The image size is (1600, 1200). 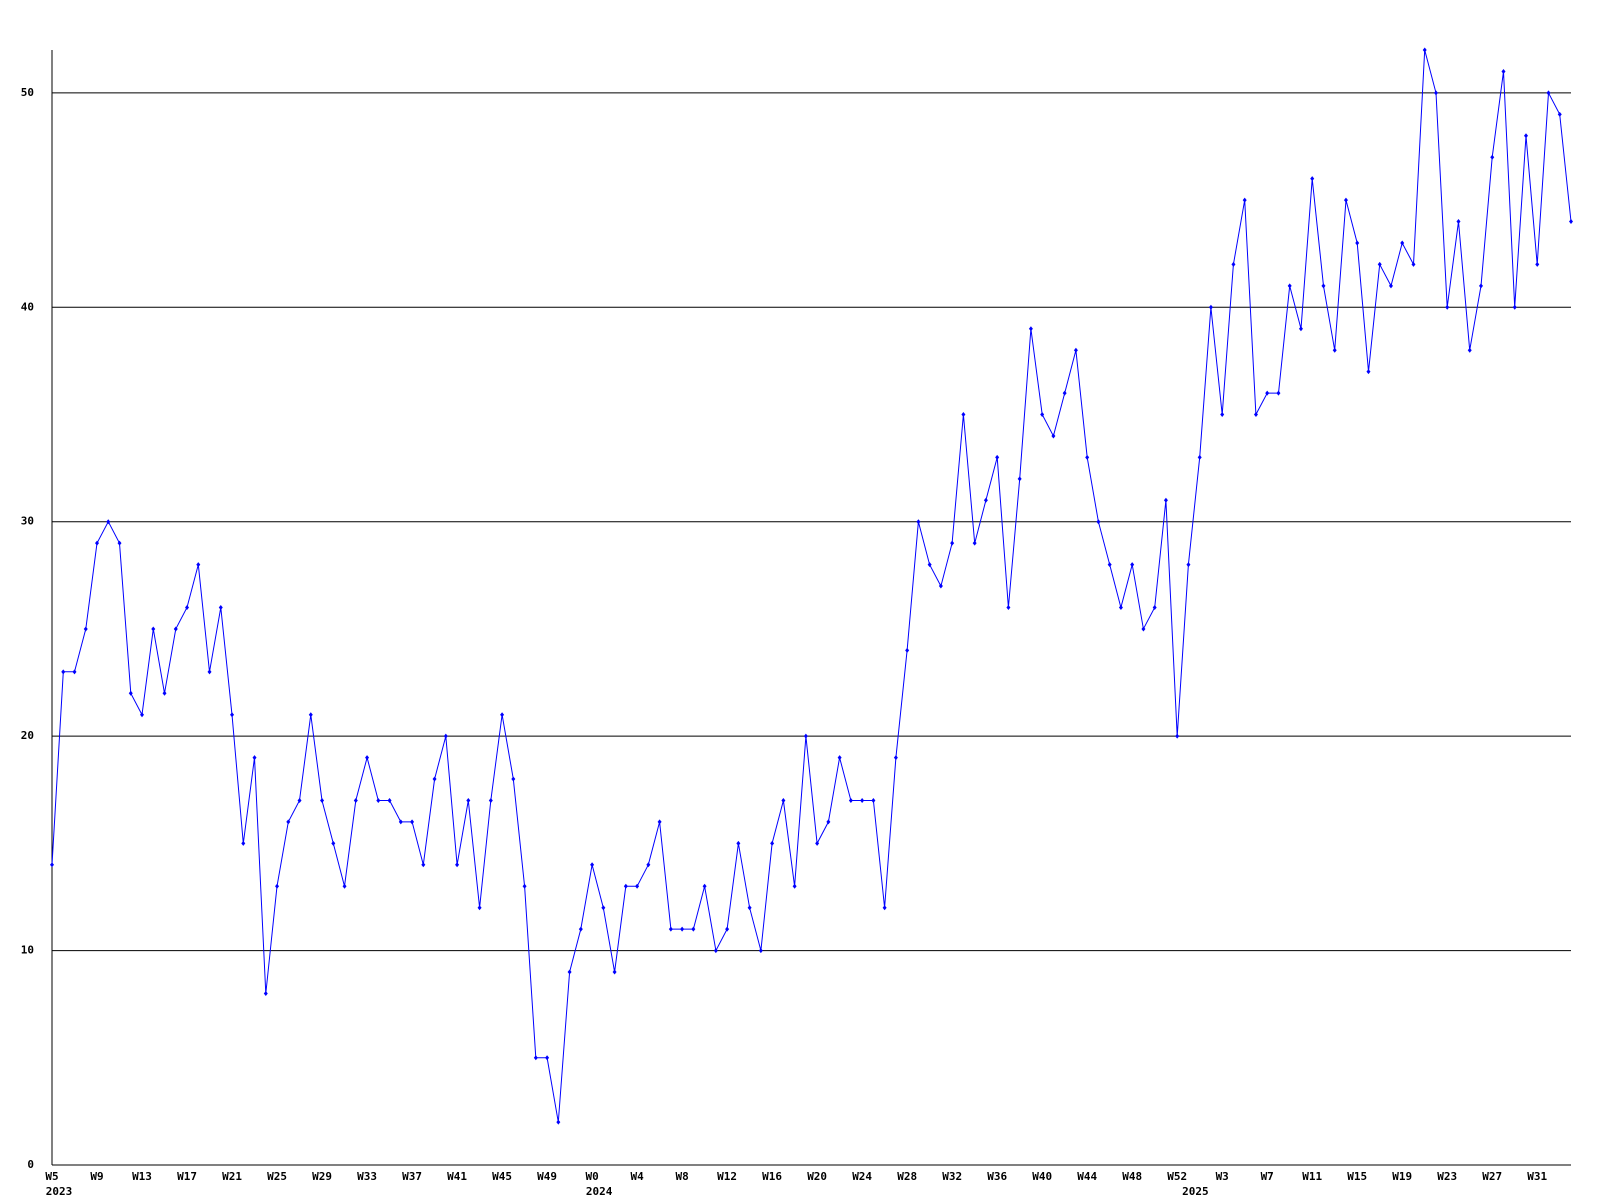 I want to click on x-tick-label: W0, so click(x=591, y=1176).